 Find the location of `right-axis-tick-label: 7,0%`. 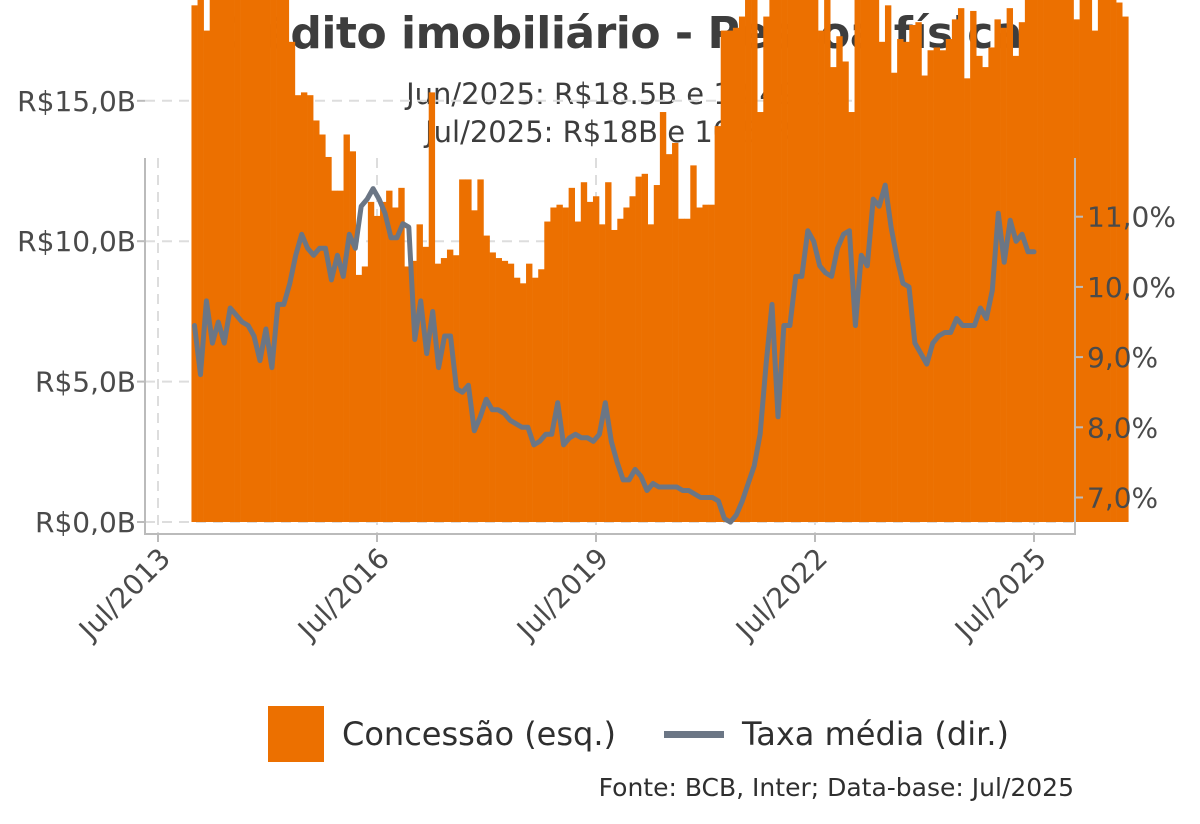

right-axis-tick-label: 7,0% is located at coordinates (1122, 498).